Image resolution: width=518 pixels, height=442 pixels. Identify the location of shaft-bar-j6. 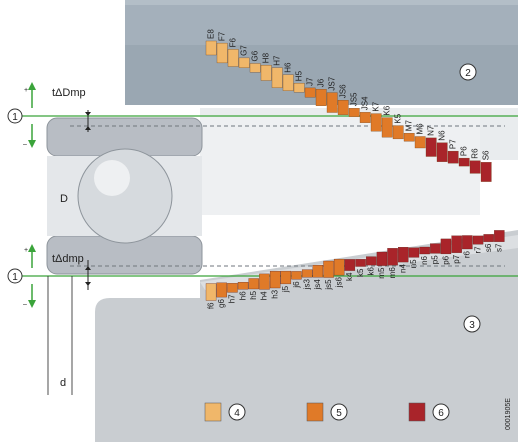
(296, 275).